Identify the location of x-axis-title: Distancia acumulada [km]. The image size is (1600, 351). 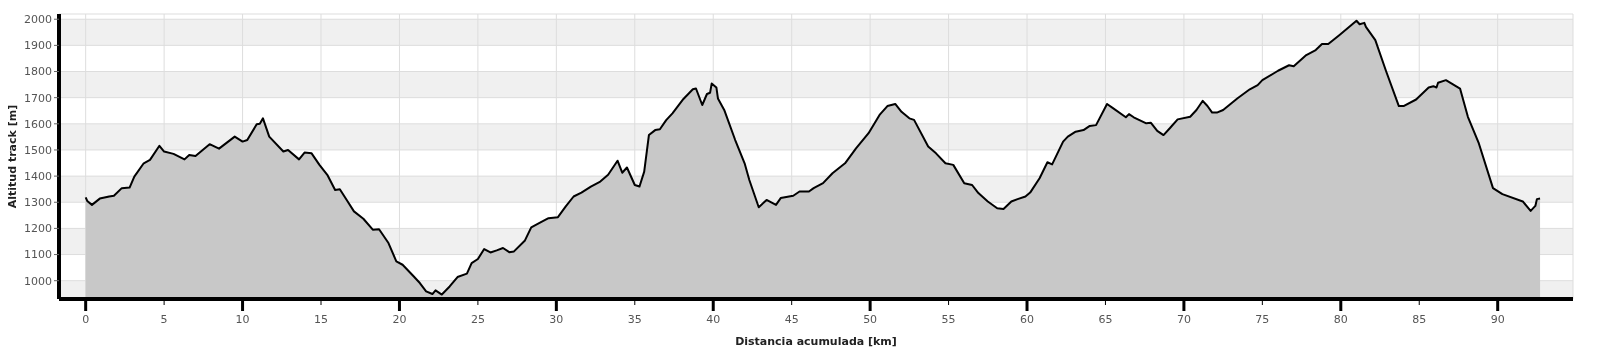
(816, 341).